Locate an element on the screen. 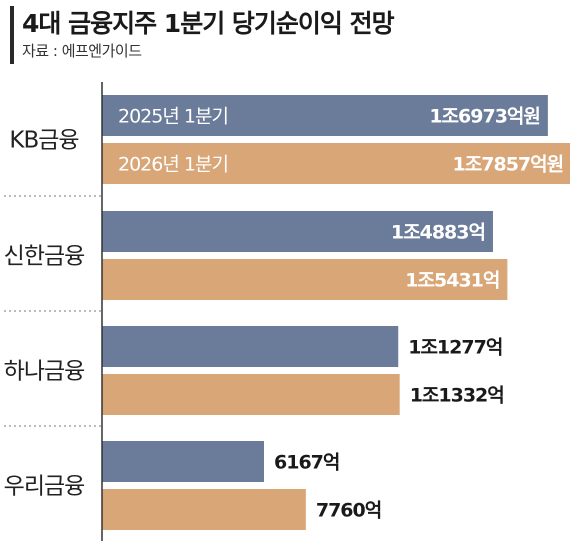  data-label: 1조7857억원 is located at coordinates (508, 165).